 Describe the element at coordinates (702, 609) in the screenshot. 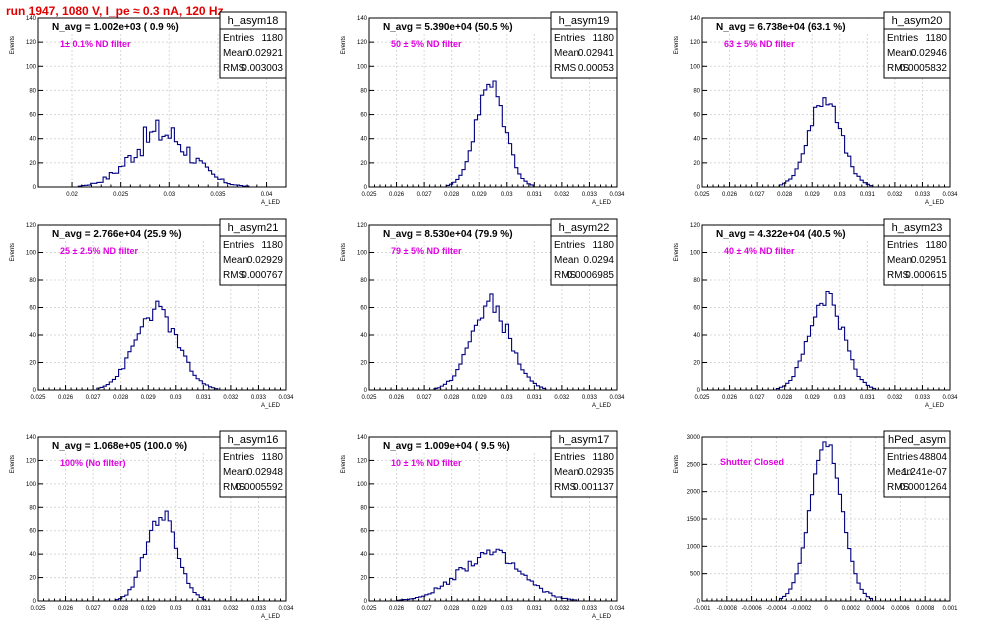

I see `x-tick-label: -0.001` at that location.